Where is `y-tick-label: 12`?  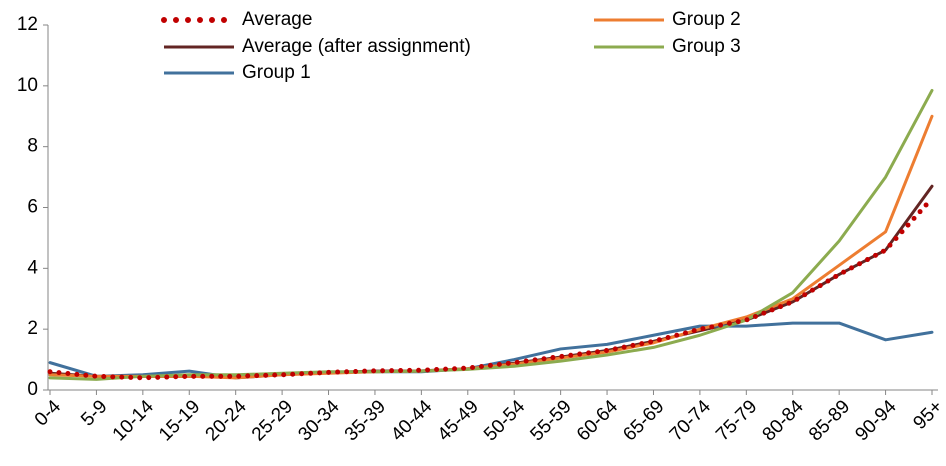 y-tick-label: 12 is located at coordinates (27, 24).